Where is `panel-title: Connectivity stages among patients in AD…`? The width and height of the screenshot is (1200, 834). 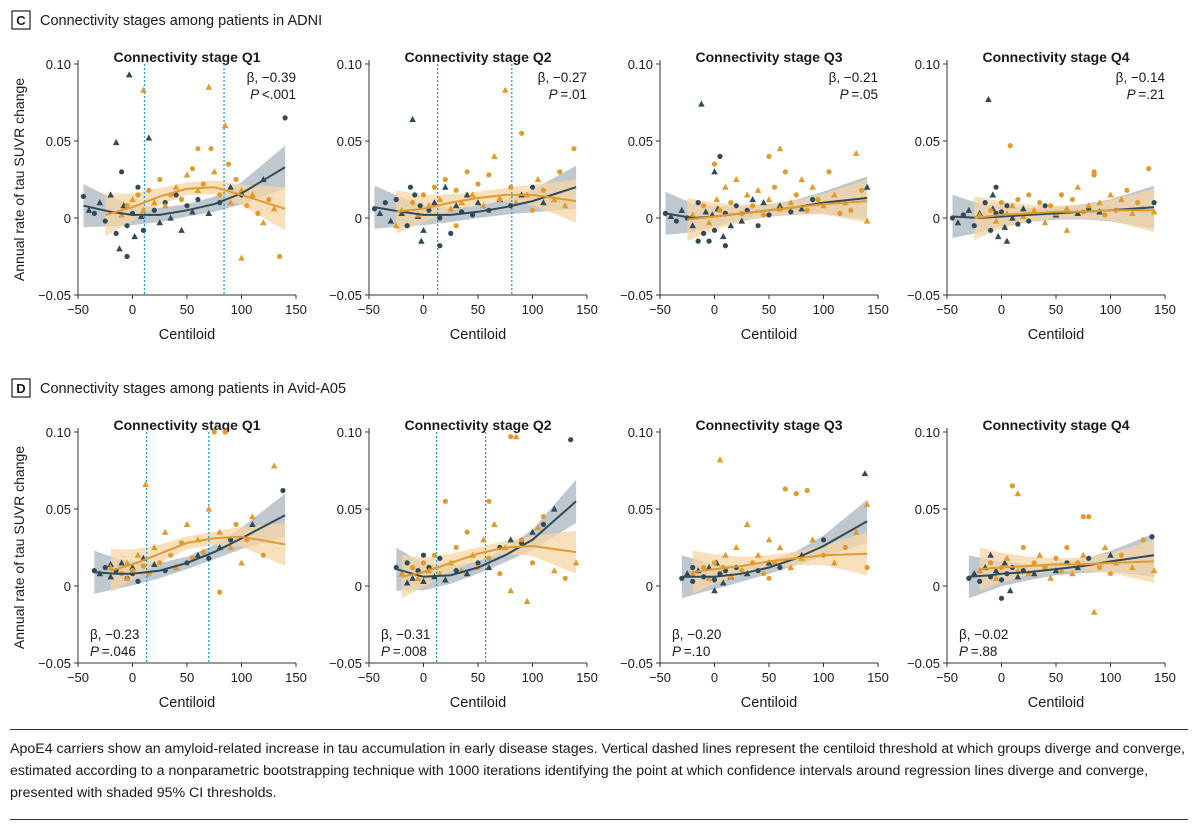
panel-title: Connectivity stages among patients in AD… is located at coordinates (181, 21).